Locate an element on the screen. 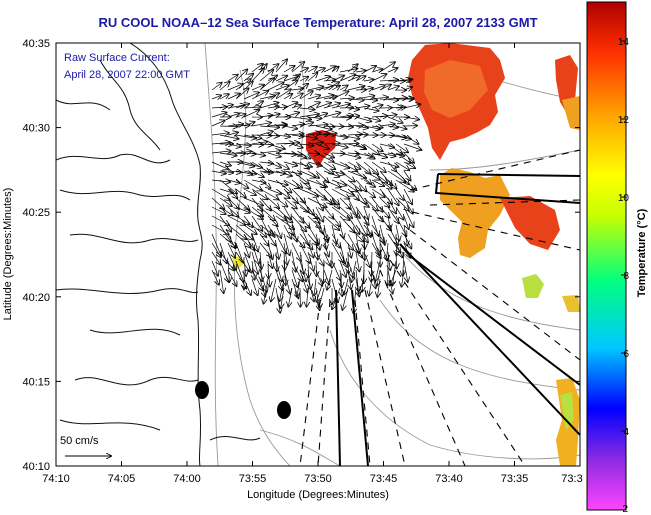 This screenshot has height=515, width=651. x-tick-label: 73:50 is located at coordinates (318, 479).